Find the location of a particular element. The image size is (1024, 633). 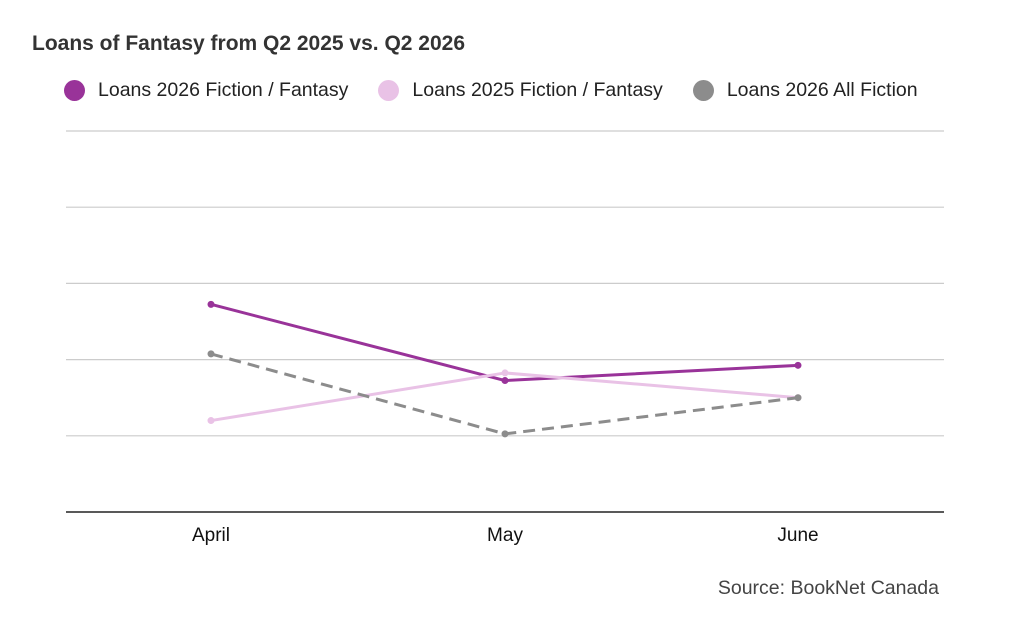

x-tick-label: May is located at coordinates (505, 535).